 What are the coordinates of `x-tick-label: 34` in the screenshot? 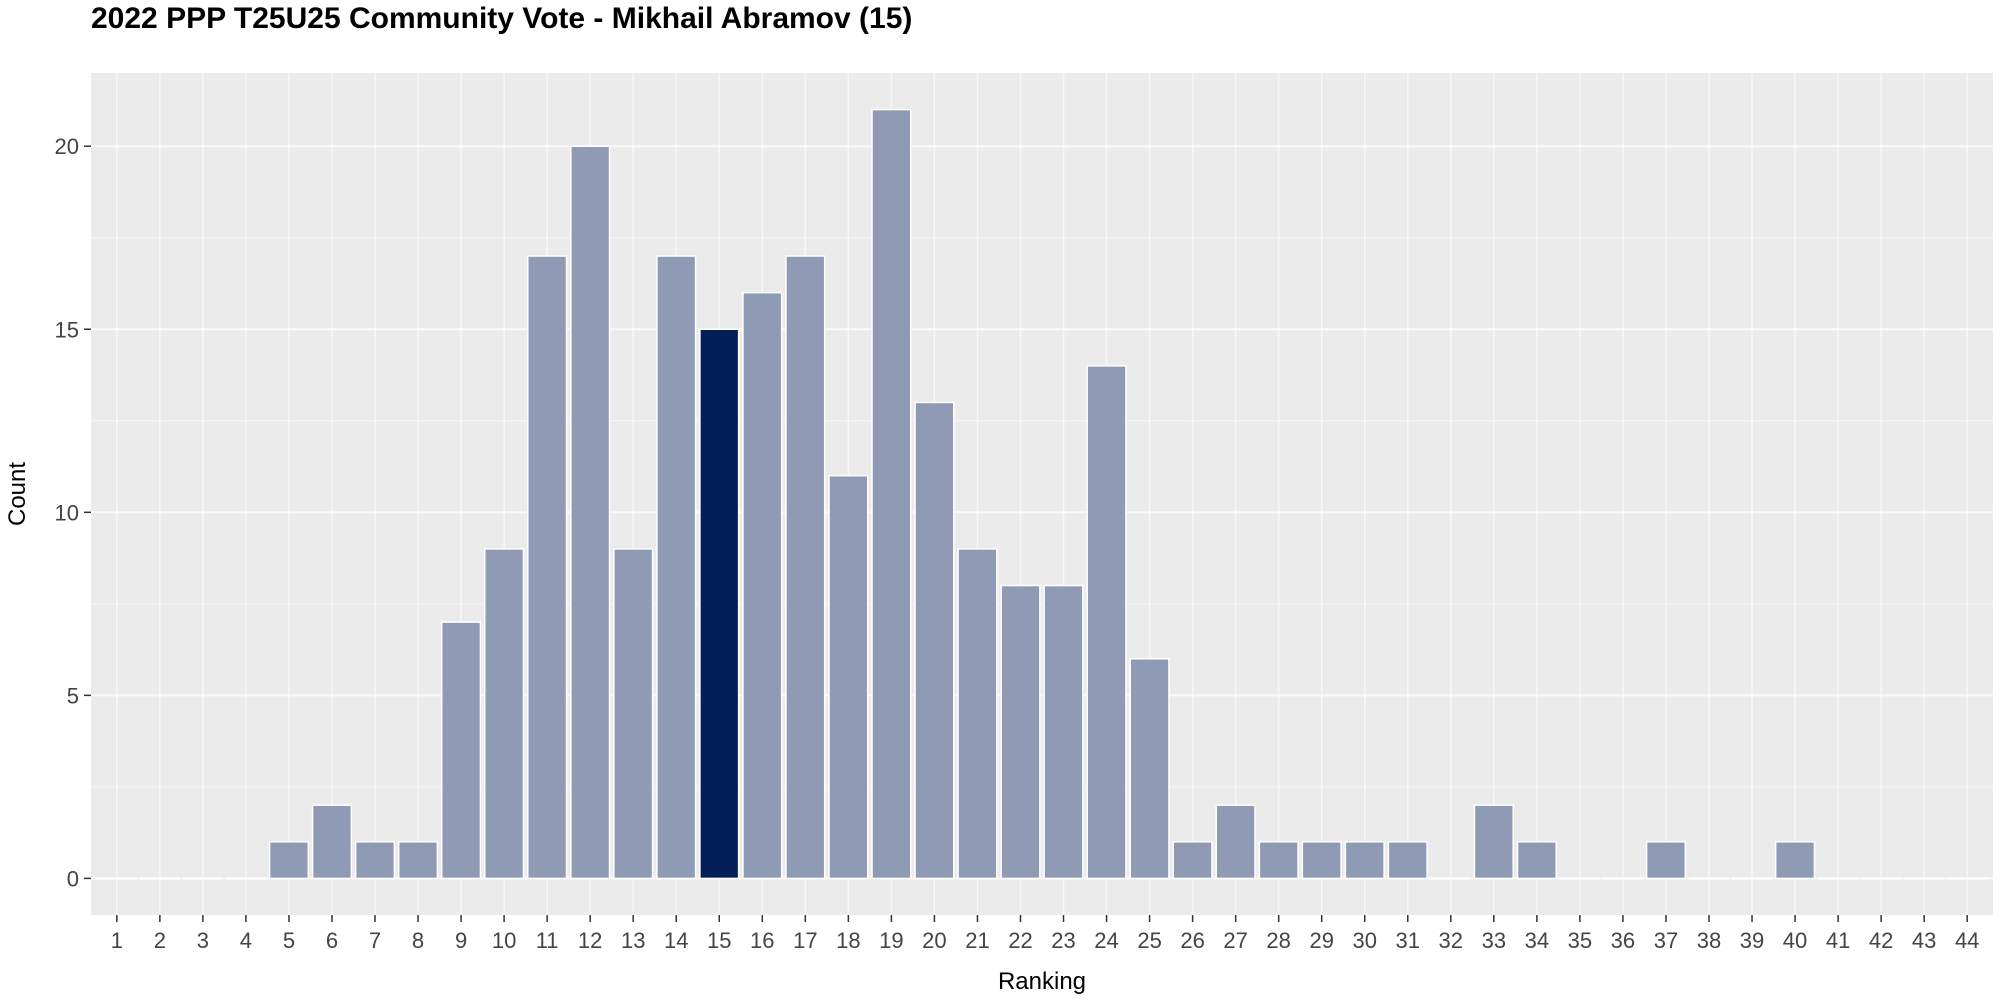 It's located at (1537, 940).